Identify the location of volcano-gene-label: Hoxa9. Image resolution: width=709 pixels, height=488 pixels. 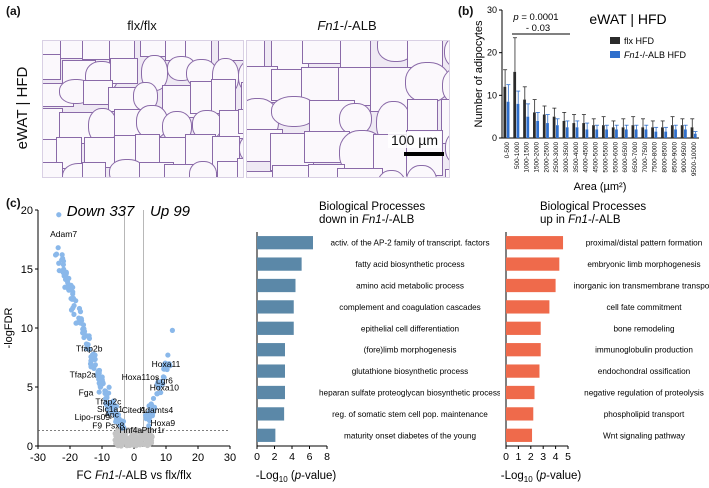
(163, 423).